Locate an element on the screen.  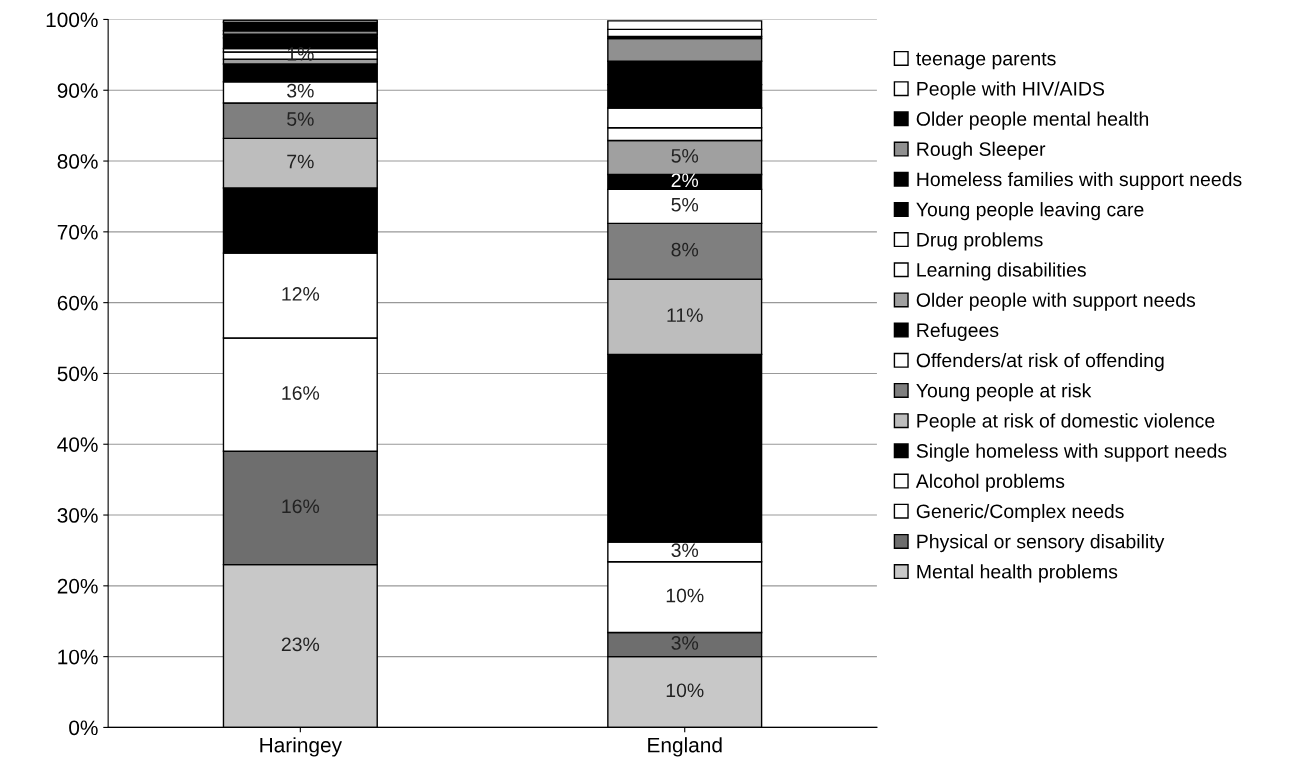
legend-label: Refugees is located at coordinates (958, 331).